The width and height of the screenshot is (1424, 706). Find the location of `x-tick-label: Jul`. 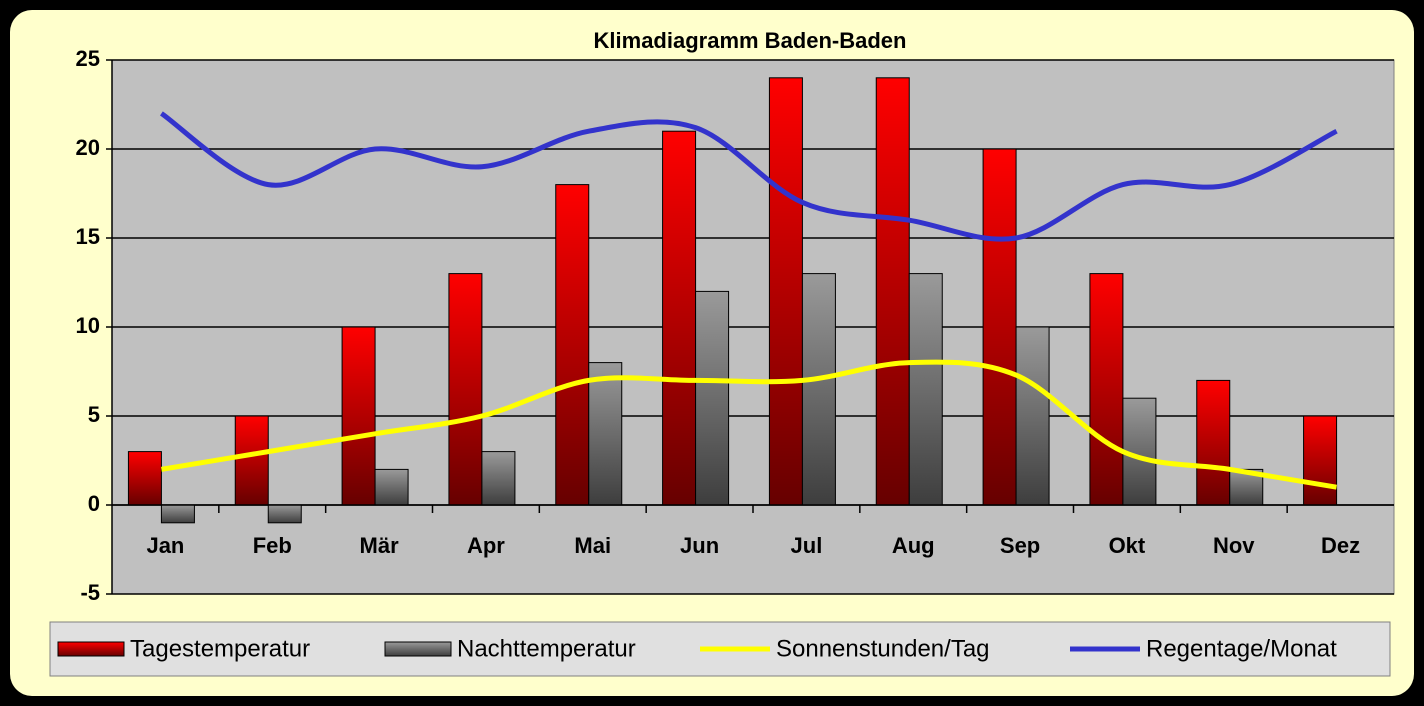

x-tick-label: Jul is located at coordinates (807, 545).